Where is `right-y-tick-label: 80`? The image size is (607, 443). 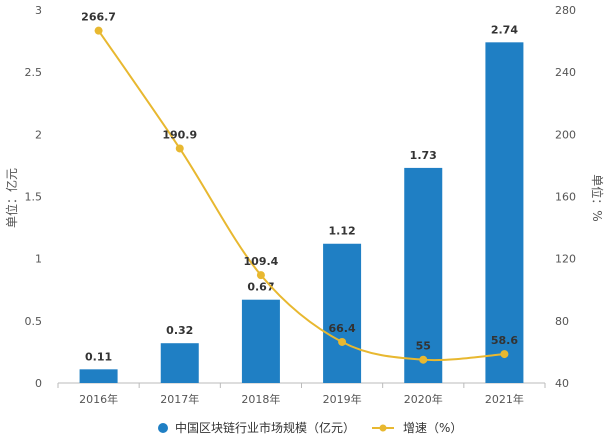
right-y-tick-label: 80 is located at coordinates (562, 321).